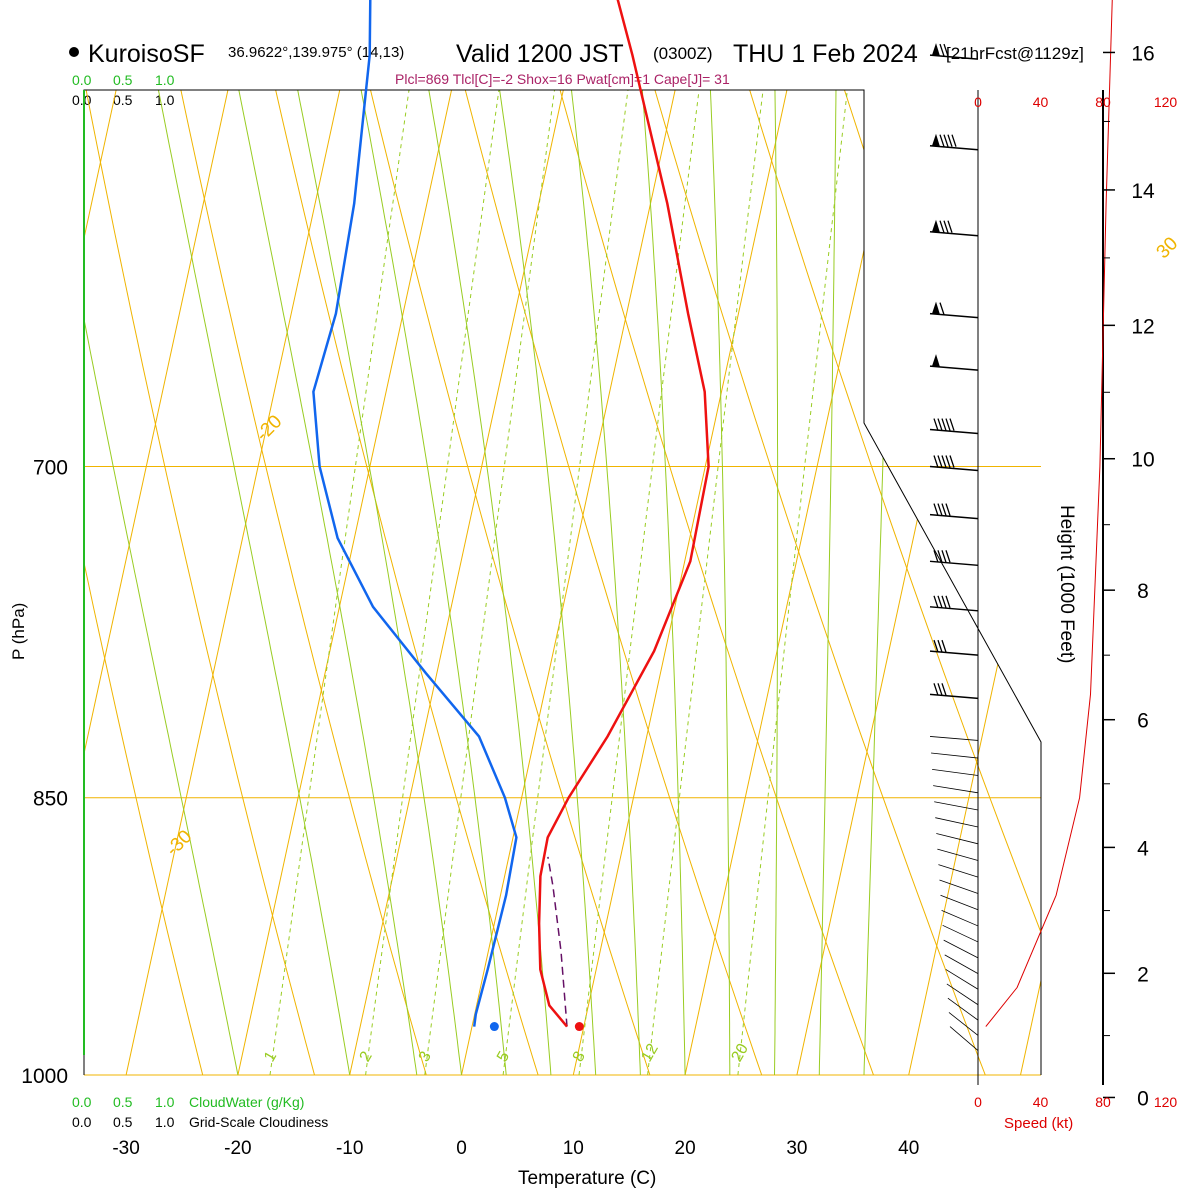 The image size is (1200, 1200). What do you see at coordinates (579, 1057) in the screenshot?
I see `mixing-ratio-label: 8` at bounding box center [579, 1057].